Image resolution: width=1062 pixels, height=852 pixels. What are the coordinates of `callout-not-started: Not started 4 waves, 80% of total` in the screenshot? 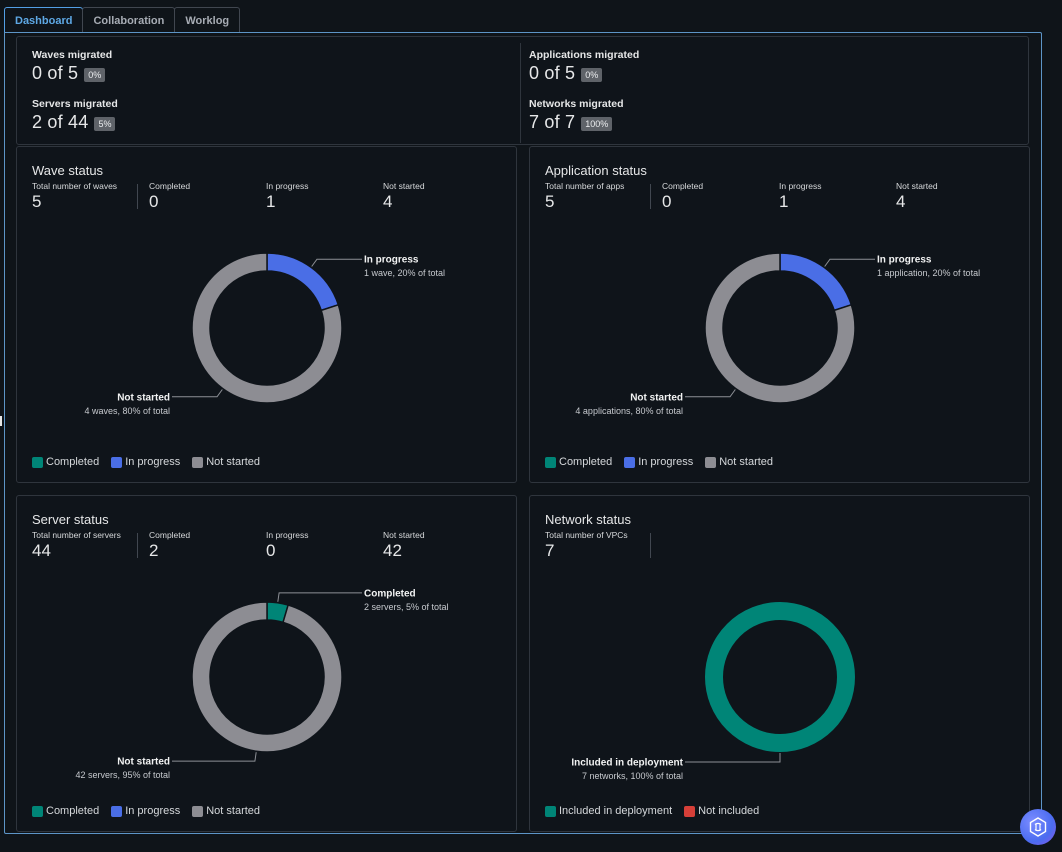 It's located at (153, 402).